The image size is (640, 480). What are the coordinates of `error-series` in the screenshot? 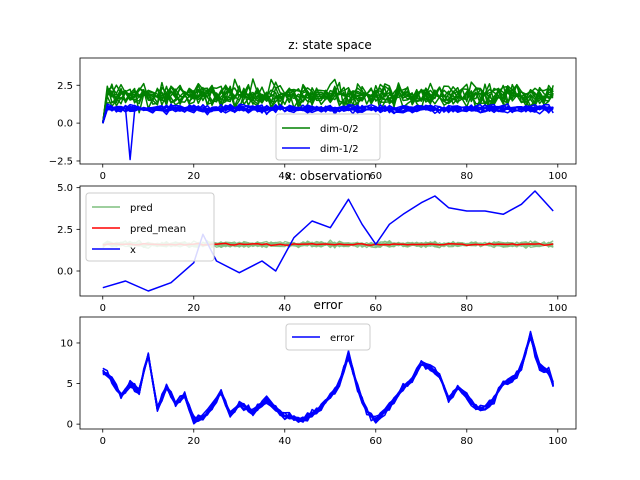 It's located at (328, 377).